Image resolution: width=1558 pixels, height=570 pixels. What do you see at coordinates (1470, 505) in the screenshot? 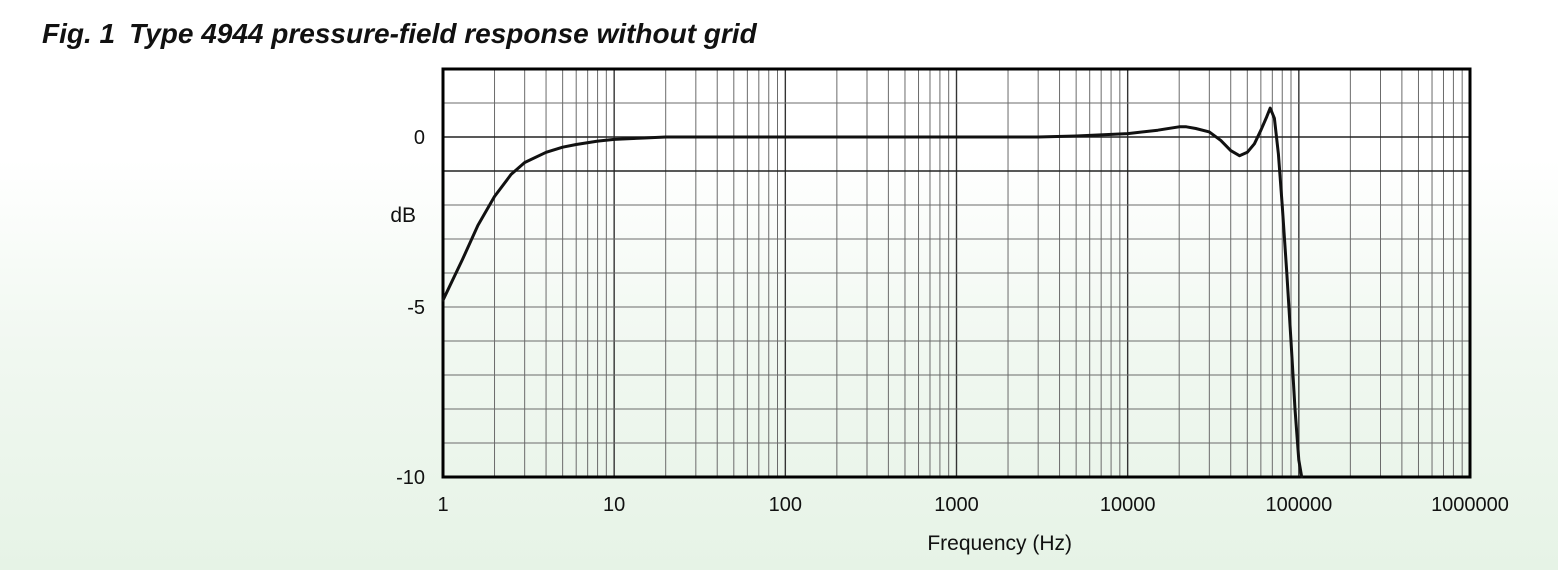
I see `x-tick-label: 1000000` at bounding box center [1470, 505].